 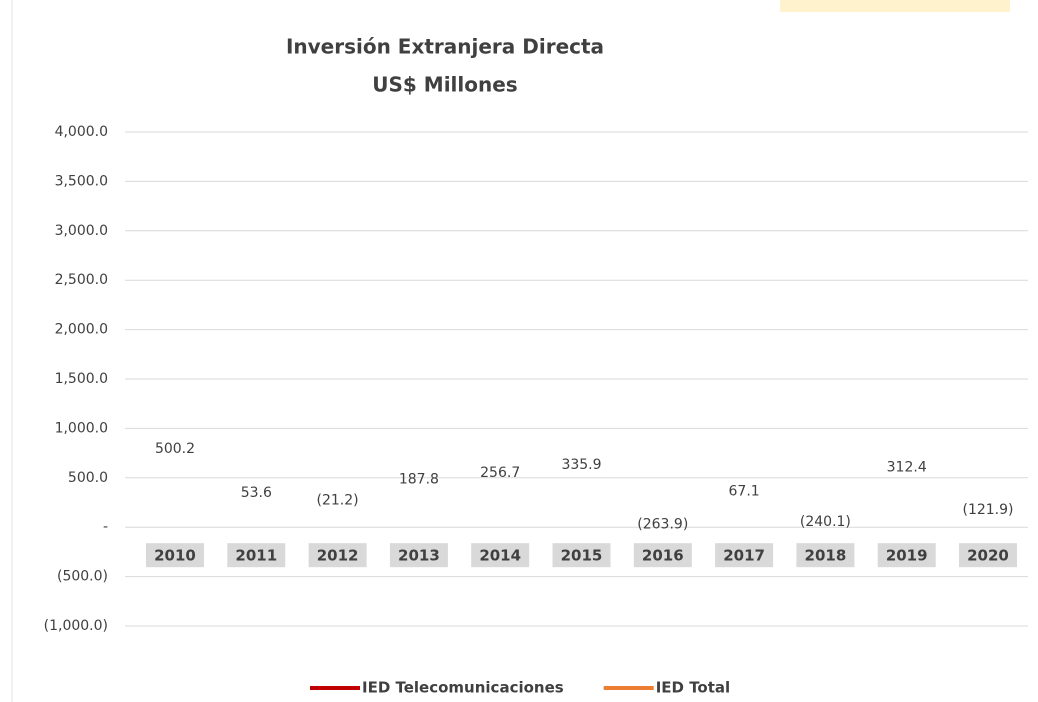 I want to click on x-tick-label: 2016, so click(x=663, y=556).